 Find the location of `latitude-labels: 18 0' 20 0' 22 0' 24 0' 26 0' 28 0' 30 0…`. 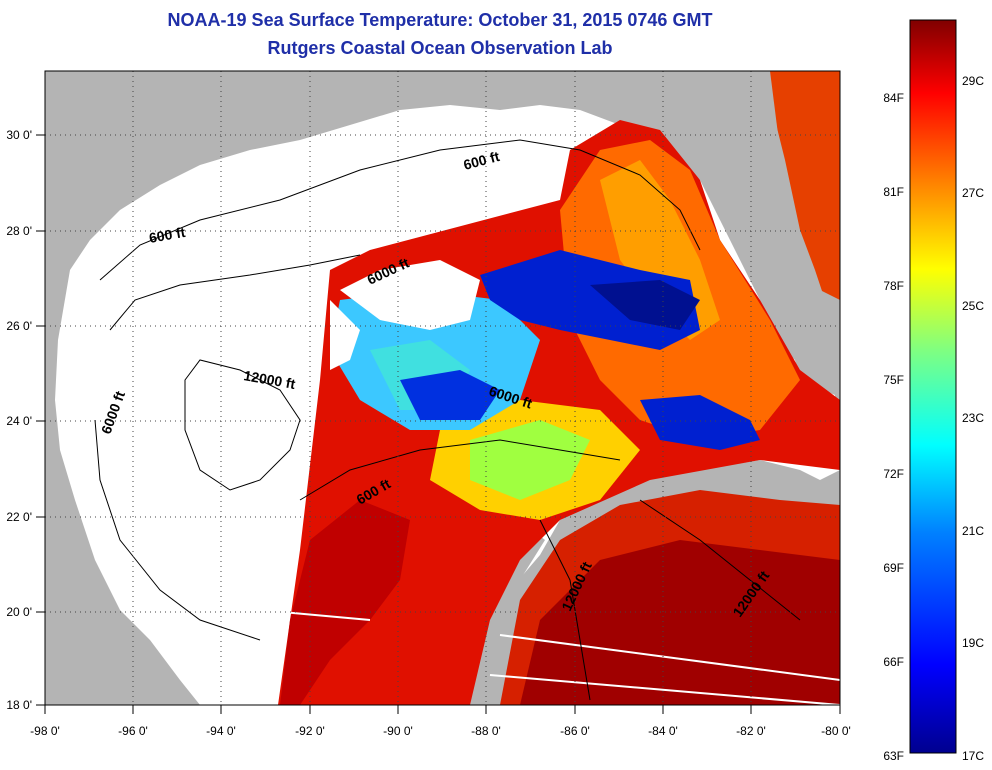

latitude-labels: 18 0' 20 0' 22 0' 24 0' 26 0' 28 0' 30 0… is located at coordinates (19, 420).